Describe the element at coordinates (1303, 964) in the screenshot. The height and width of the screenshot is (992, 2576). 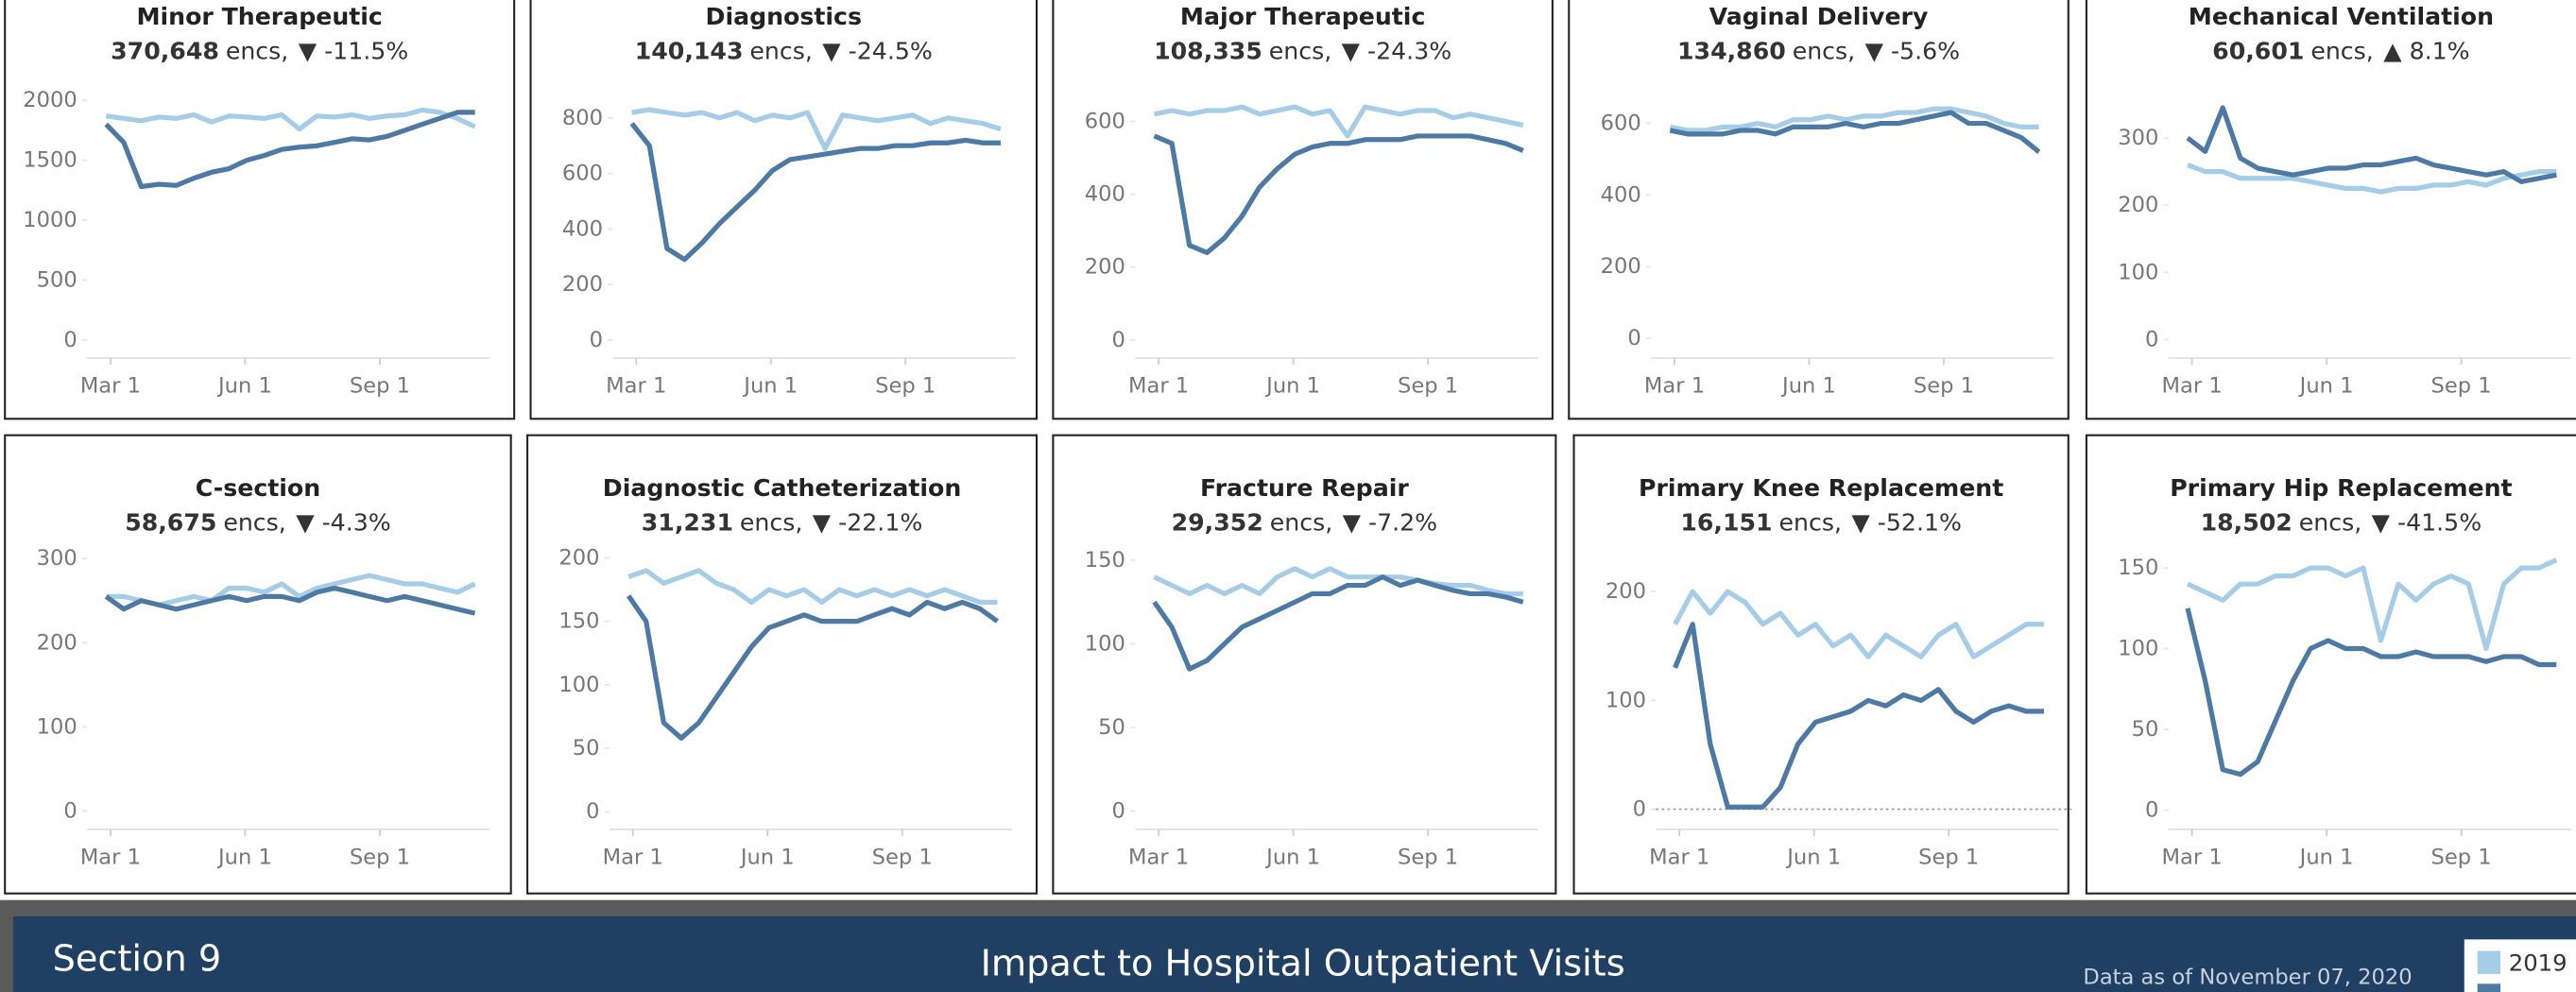
I see `footer-title: Impact to Hospital Outpatient Visits` at that location.